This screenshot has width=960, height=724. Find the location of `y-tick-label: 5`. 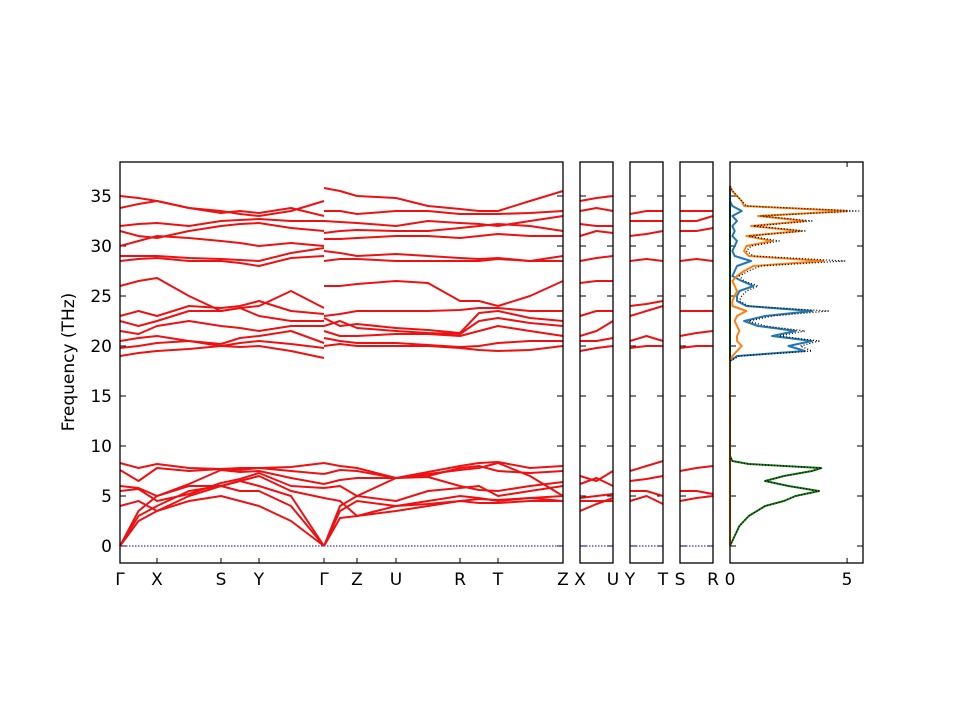

y-tick-label: 5 is located at coordinates (106, 497).